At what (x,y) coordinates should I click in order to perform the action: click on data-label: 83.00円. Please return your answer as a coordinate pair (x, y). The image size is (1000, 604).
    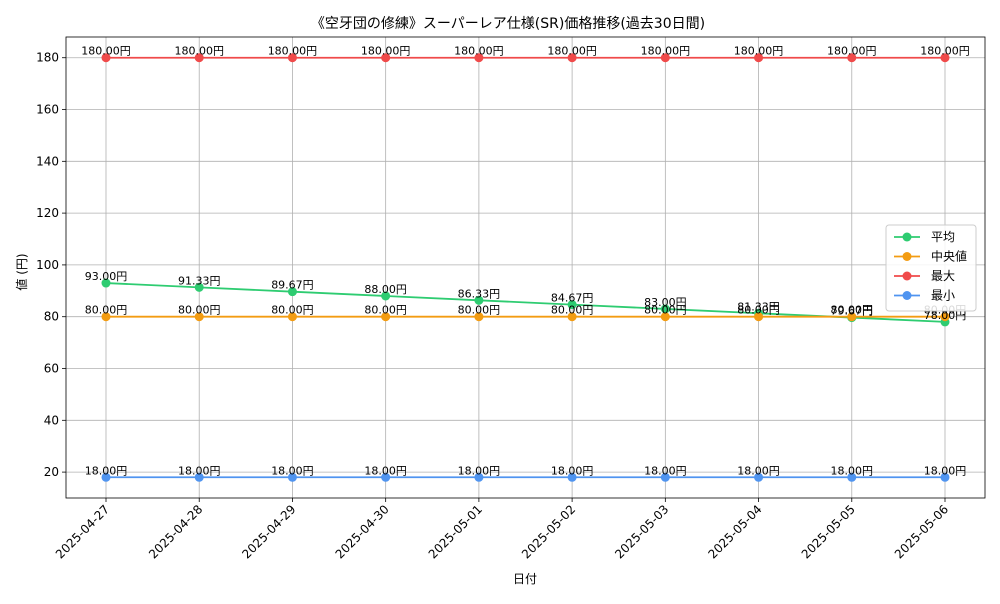
    Looking at the image, I should click on (665, 302).